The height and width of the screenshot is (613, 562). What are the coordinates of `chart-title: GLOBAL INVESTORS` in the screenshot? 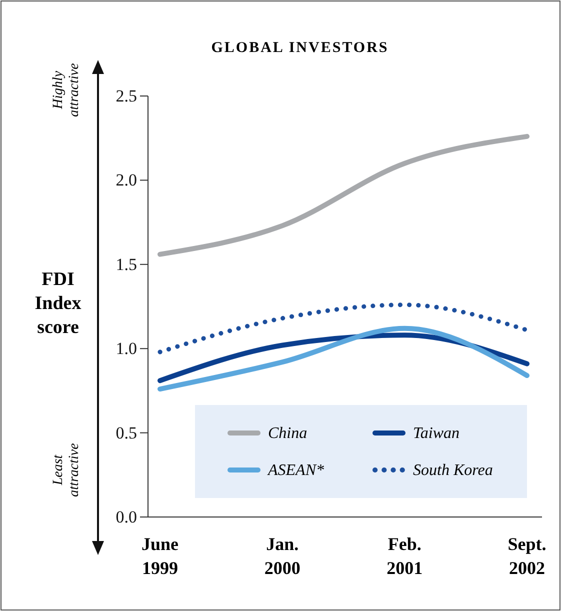 It's located at (300, 48).